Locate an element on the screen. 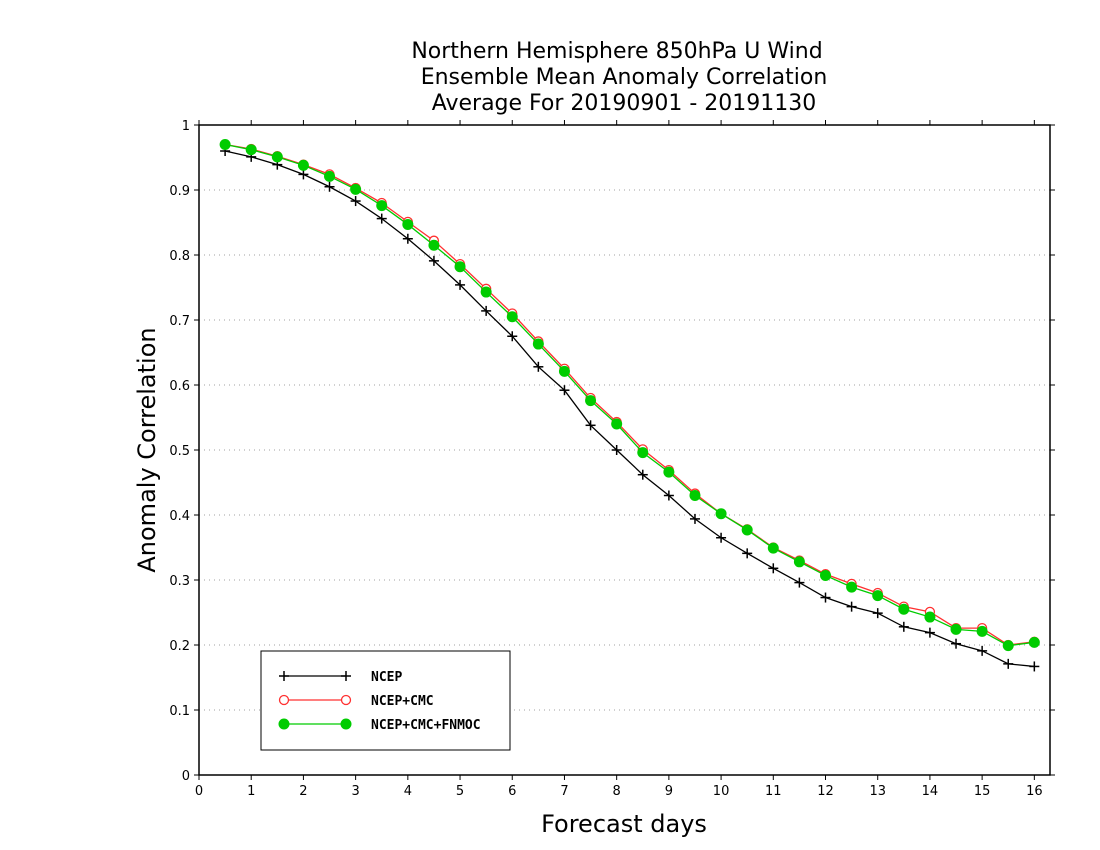  x-tick-label-12: 12 is located at coordinates (825, 791).